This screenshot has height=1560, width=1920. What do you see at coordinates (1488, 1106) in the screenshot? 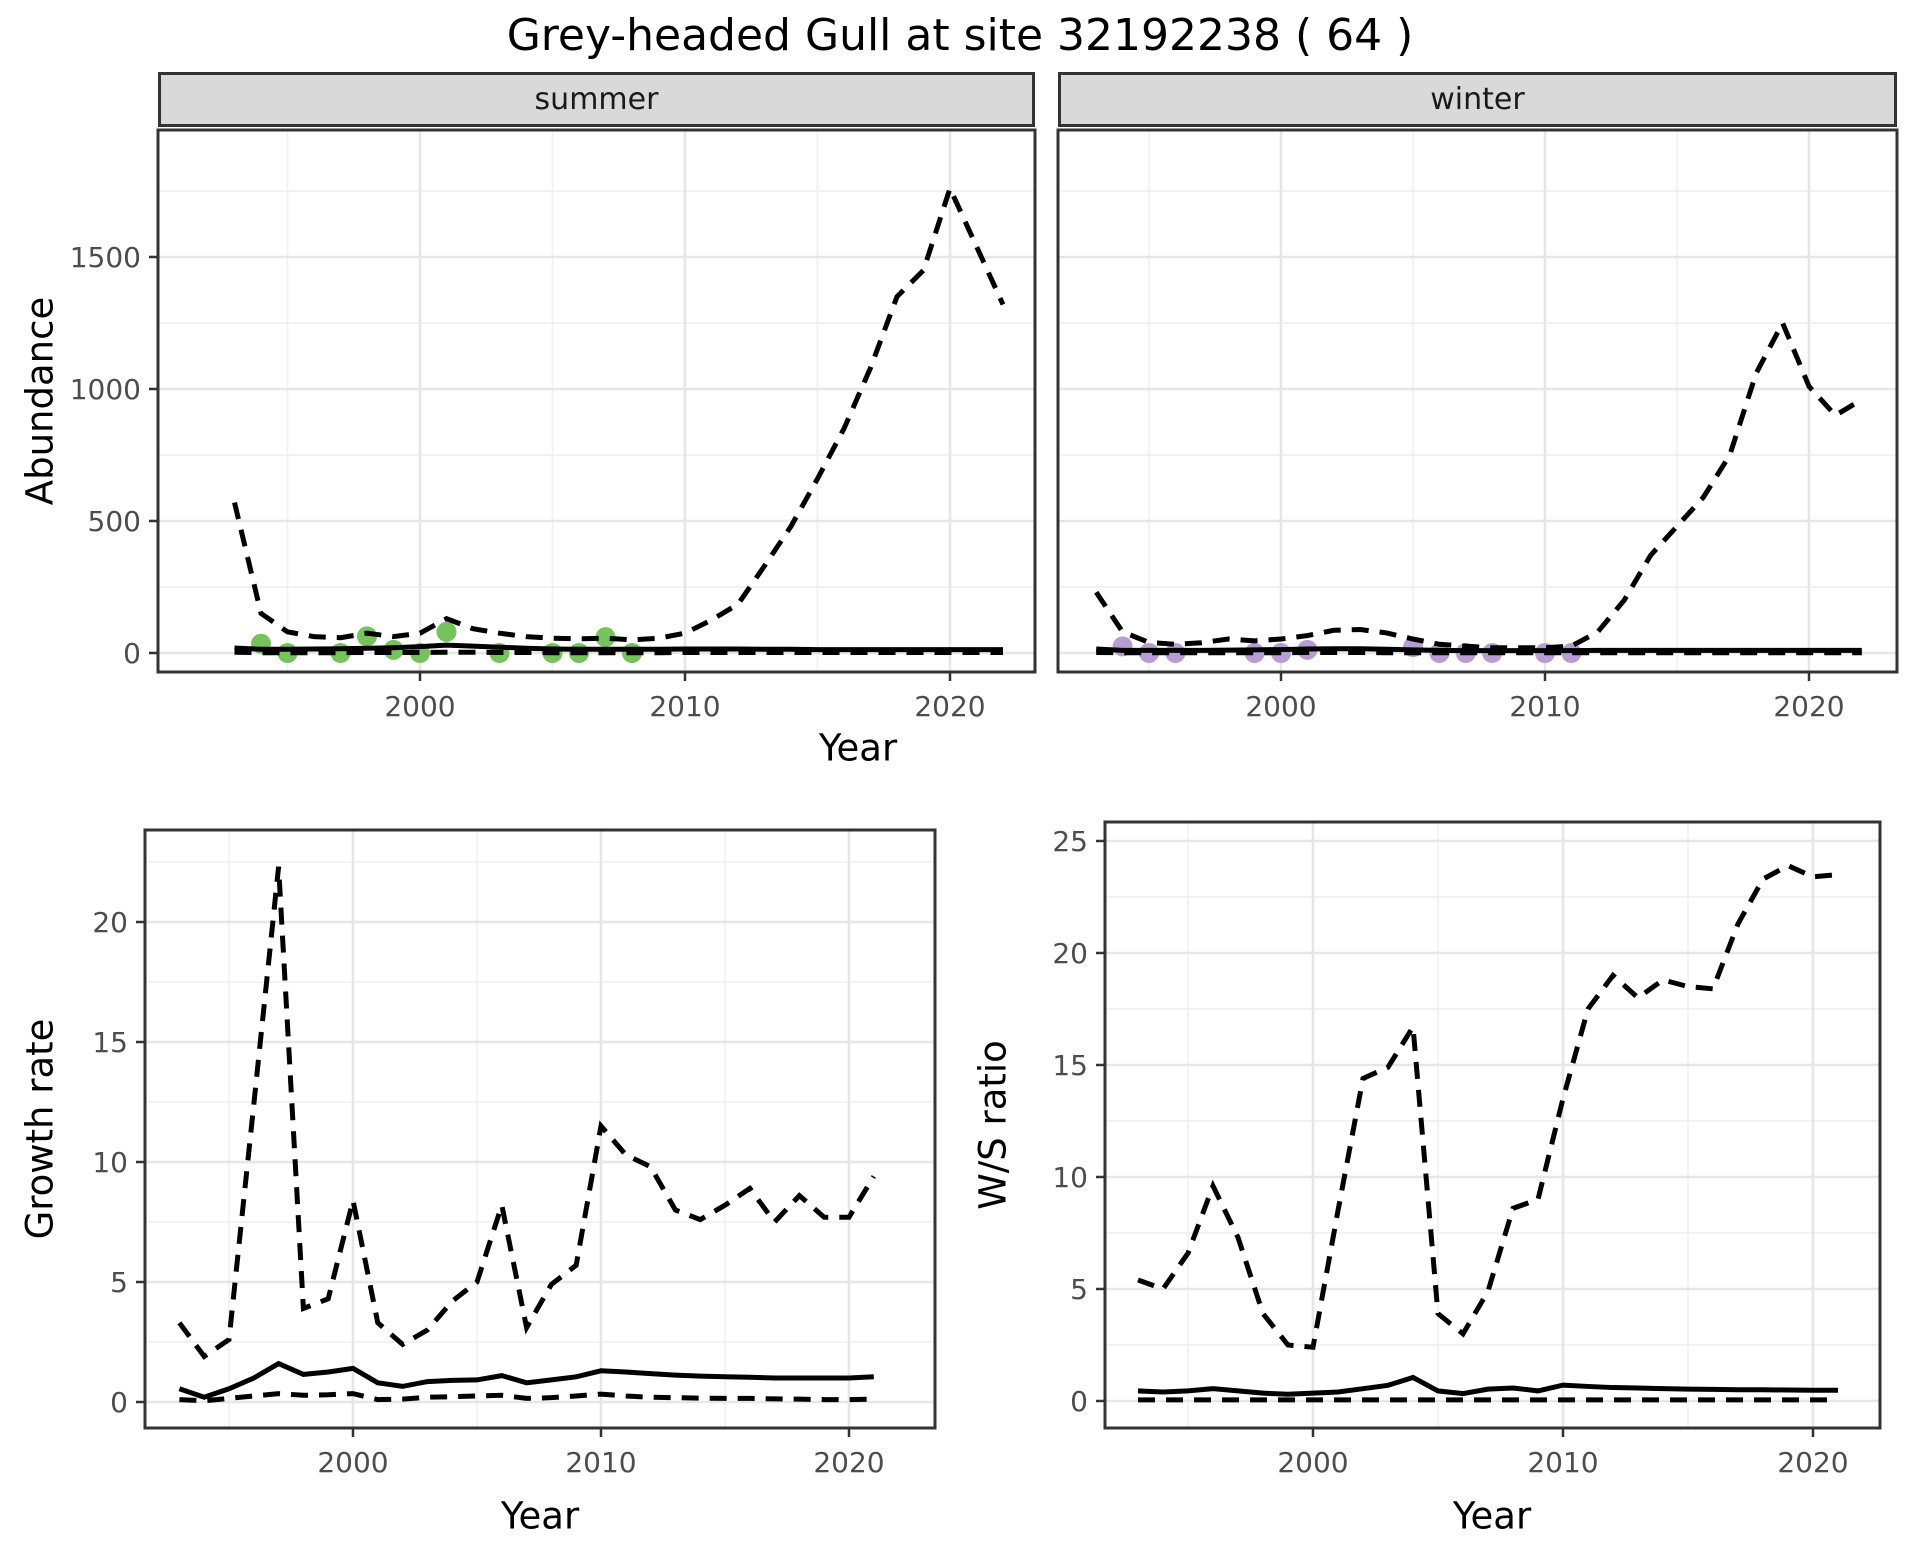
I see `series-upper-ci-ws-ratio` at bounding box center [1488, 1106].